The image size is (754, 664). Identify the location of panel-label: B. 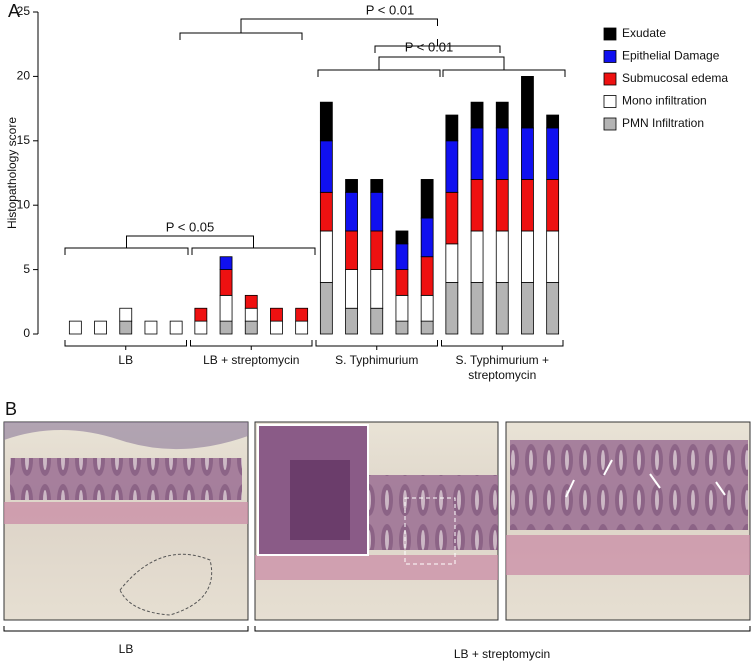
(11, 409).